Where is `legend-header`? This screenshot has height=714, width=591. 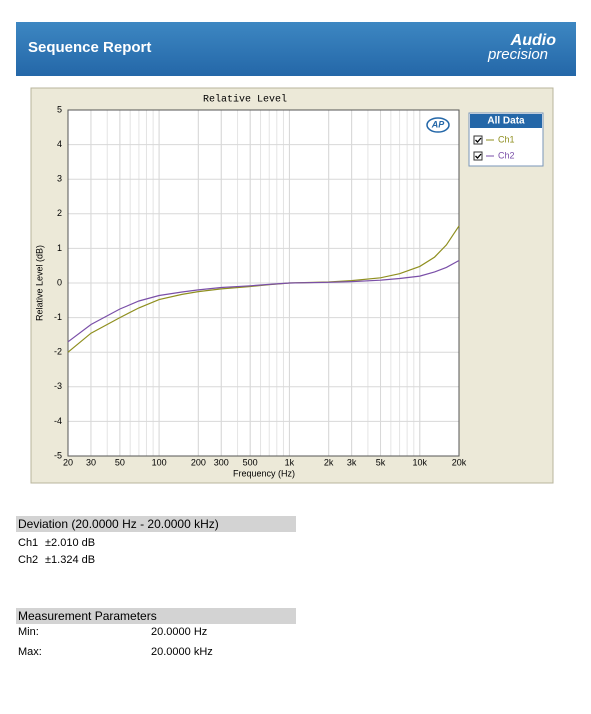 legend-header is located at coordinates (506, 121).